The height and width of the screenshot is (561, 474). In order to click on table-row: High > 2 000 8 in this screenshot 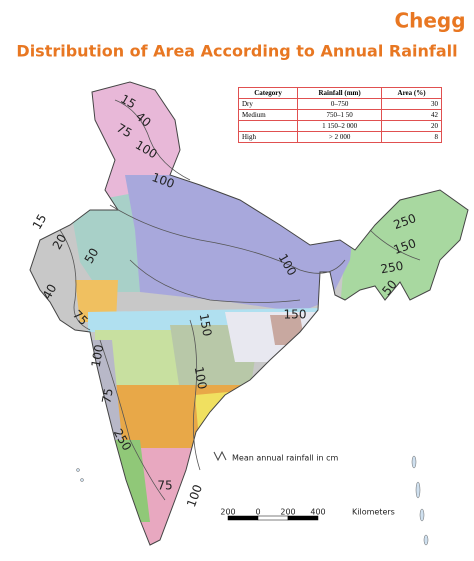, I will do `click(339, 137)`.